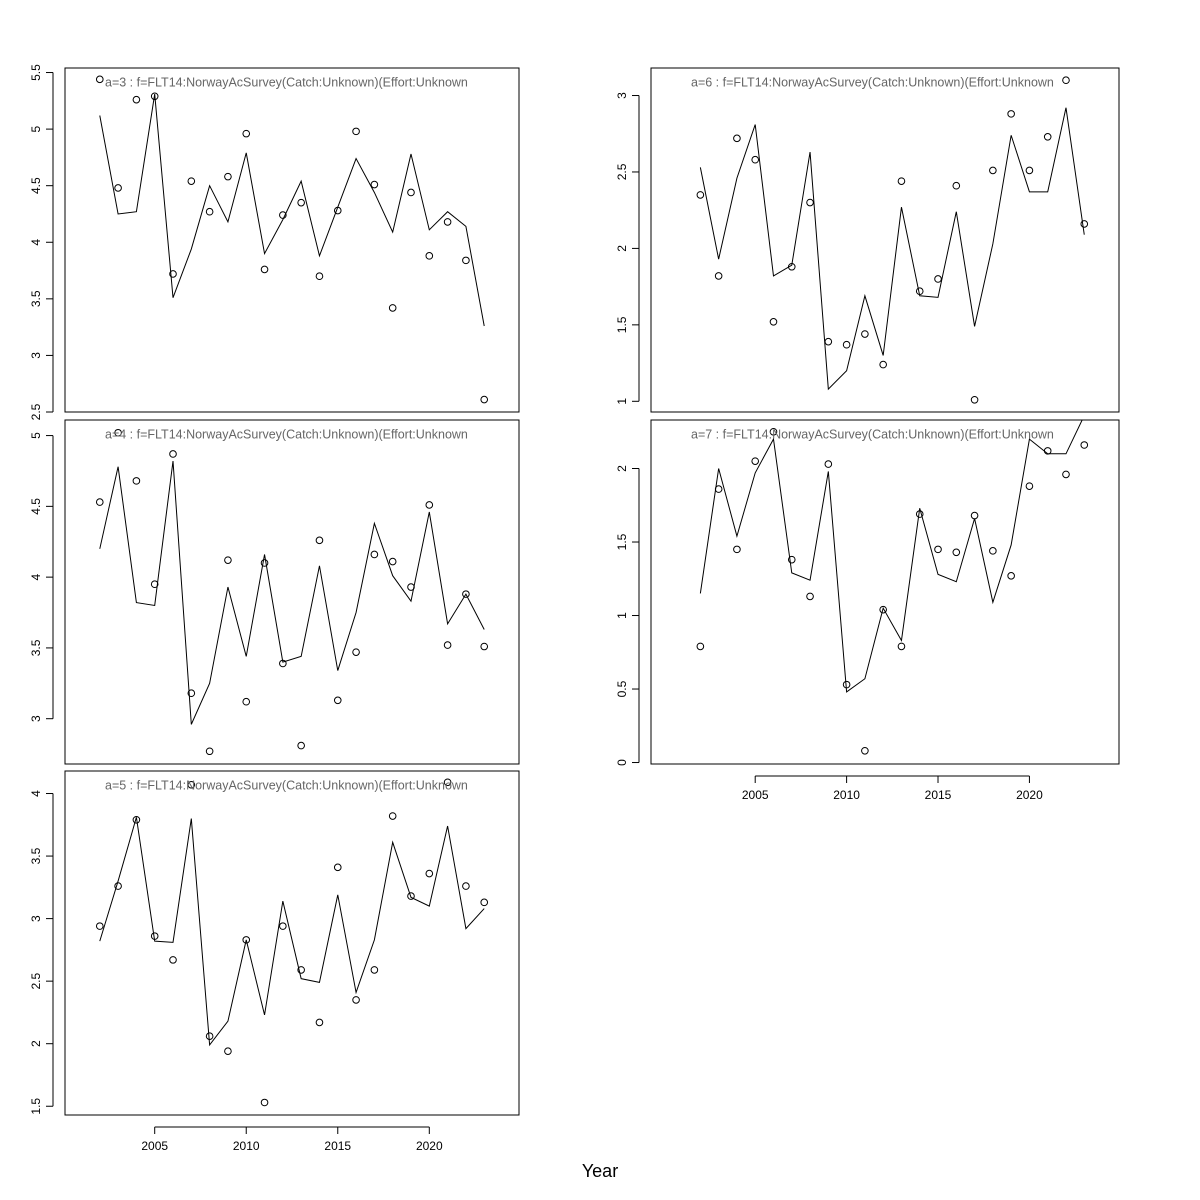  I want to click on y-tick-label: 0.5, so click(622, 688).